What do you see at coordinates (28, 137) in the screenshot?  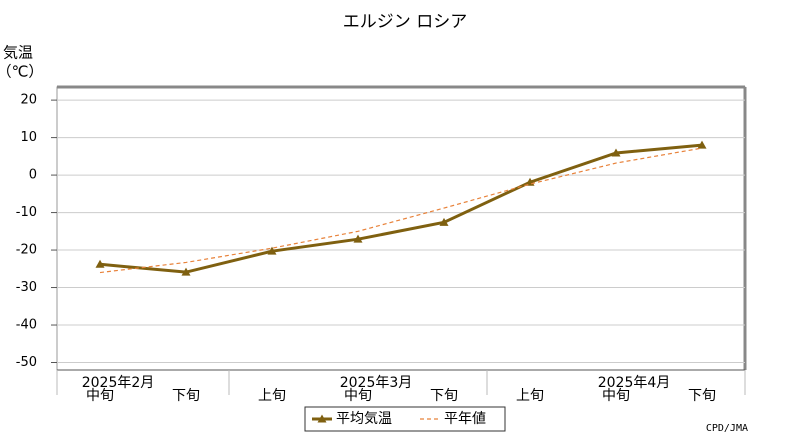 I see `y-tick-label: 10` at bounding box center [28, 137].